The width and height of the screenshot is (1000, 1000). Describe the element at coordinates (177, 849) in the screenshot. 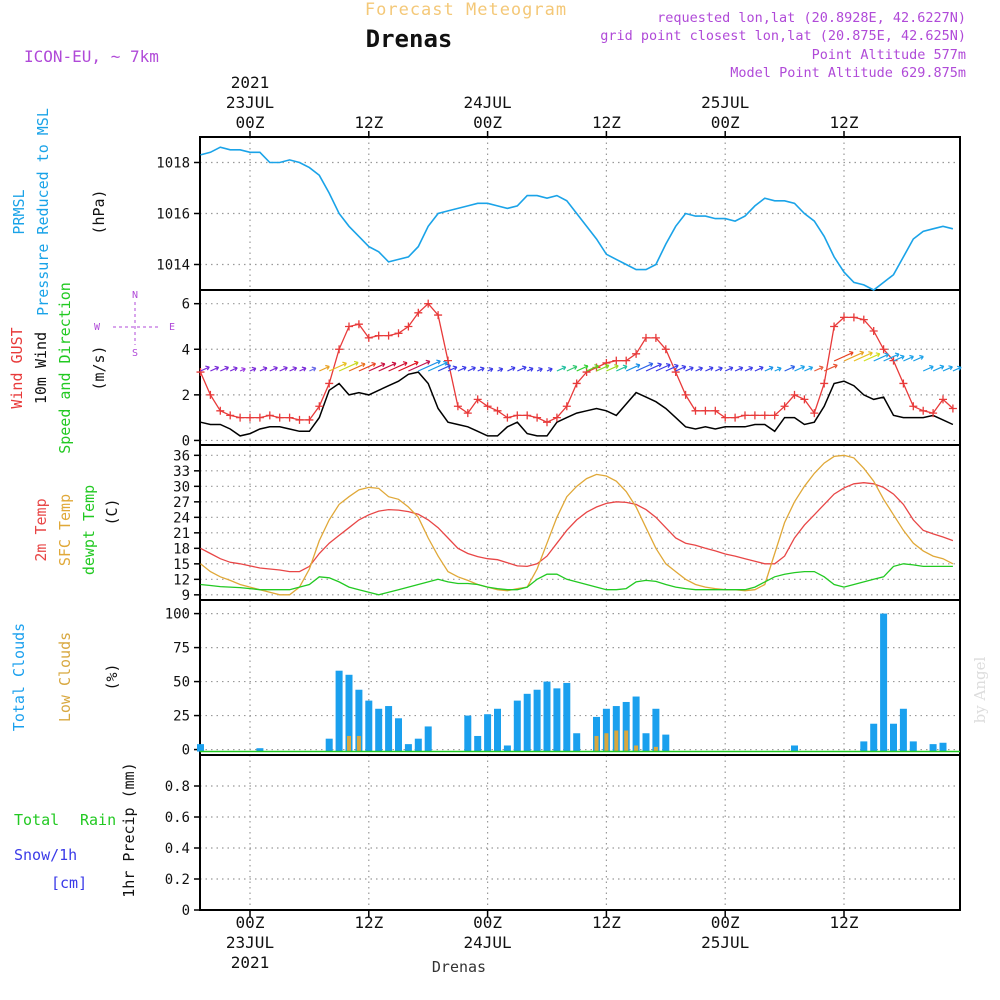

I see `y-tick-label: 0.4` at that location.